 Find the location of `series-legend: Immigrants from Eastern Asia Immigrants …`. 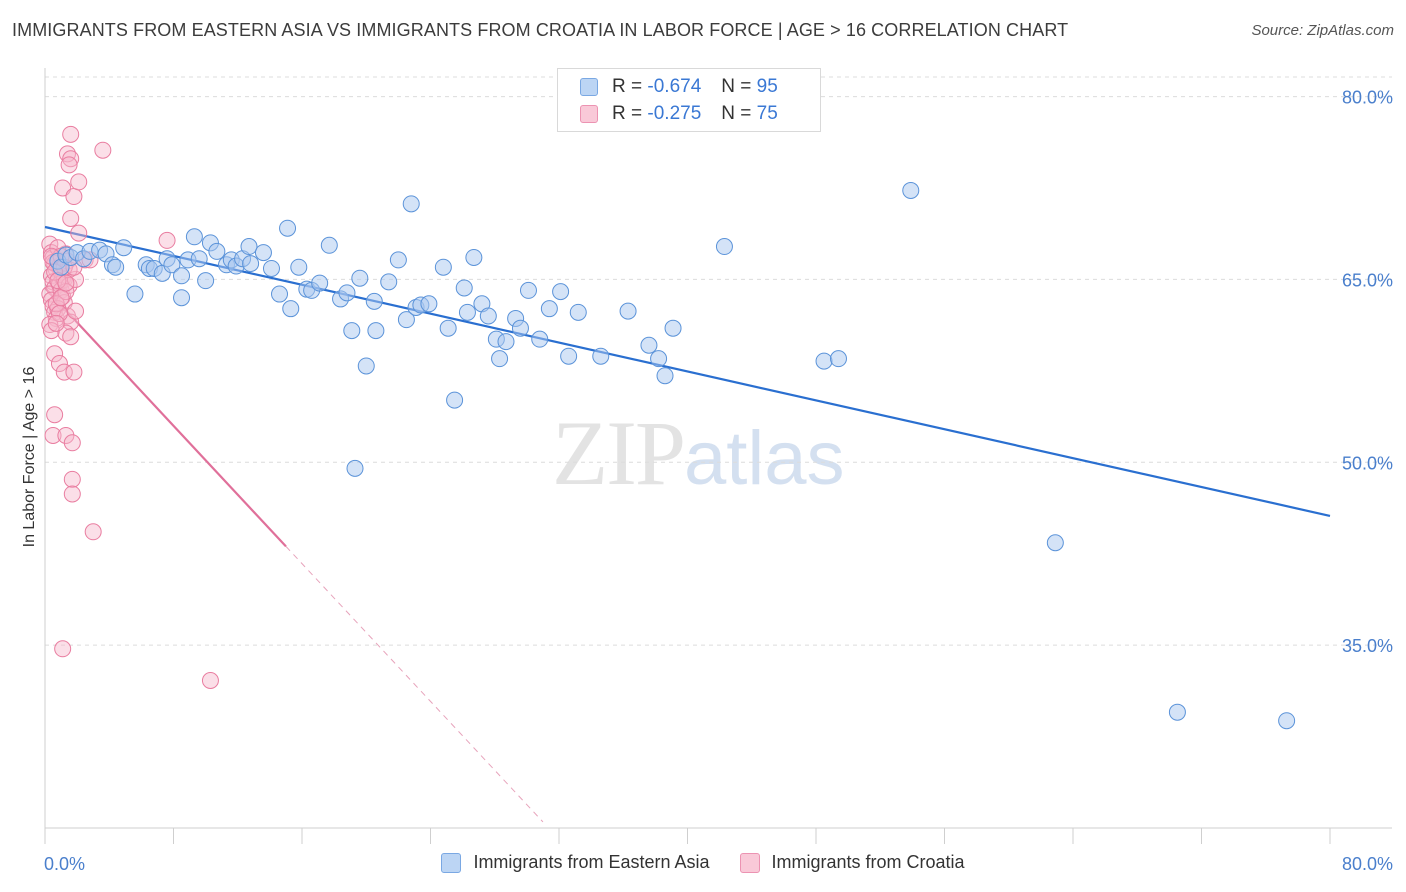

series-legend: Immigrants from Eastern Asia Immigrants … is located at coordinates (703, 862).